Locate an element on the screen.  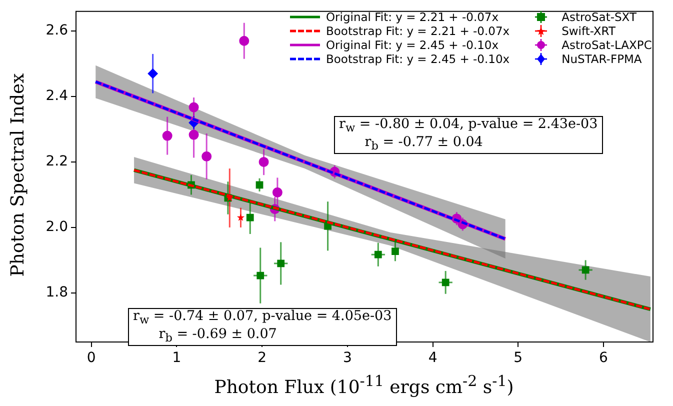
x-tick-label: 2 is located at coordinates (262, 358).